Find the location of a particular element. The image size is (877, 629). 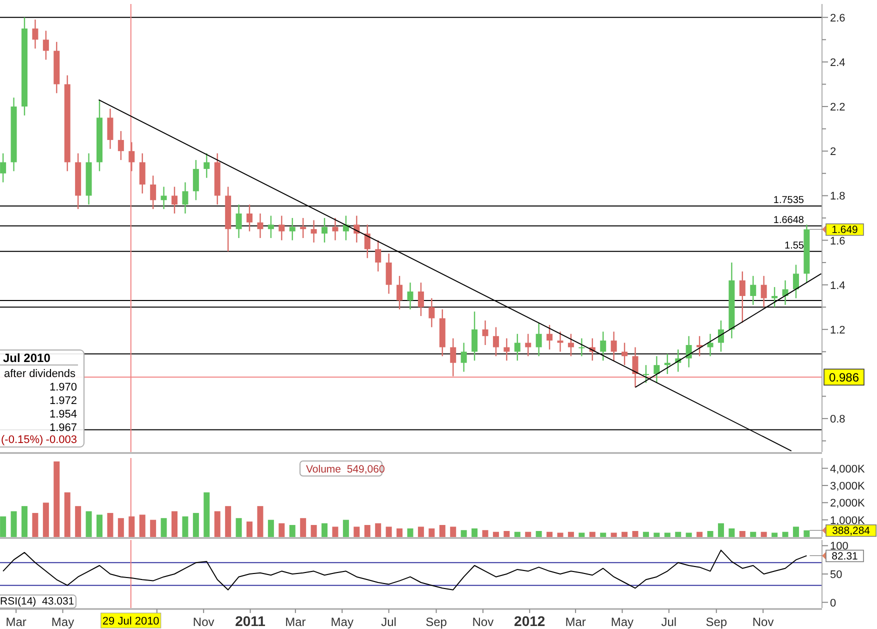

annotation: after dividends is located at coordinates (40, 374).